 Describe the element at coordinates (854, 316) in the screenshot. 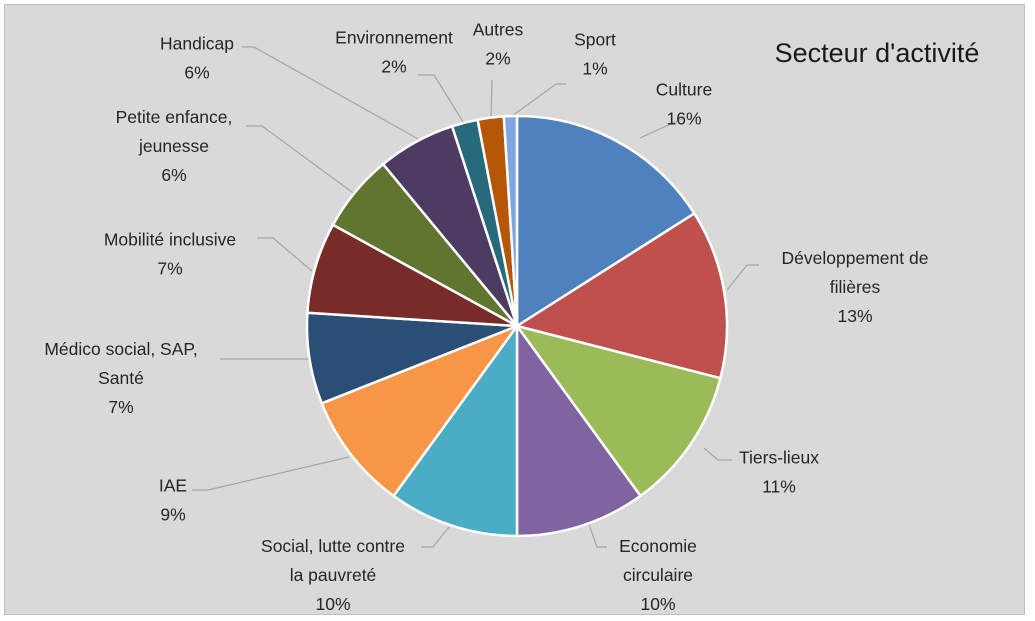

I see `slice-percent: 13%` at that location.